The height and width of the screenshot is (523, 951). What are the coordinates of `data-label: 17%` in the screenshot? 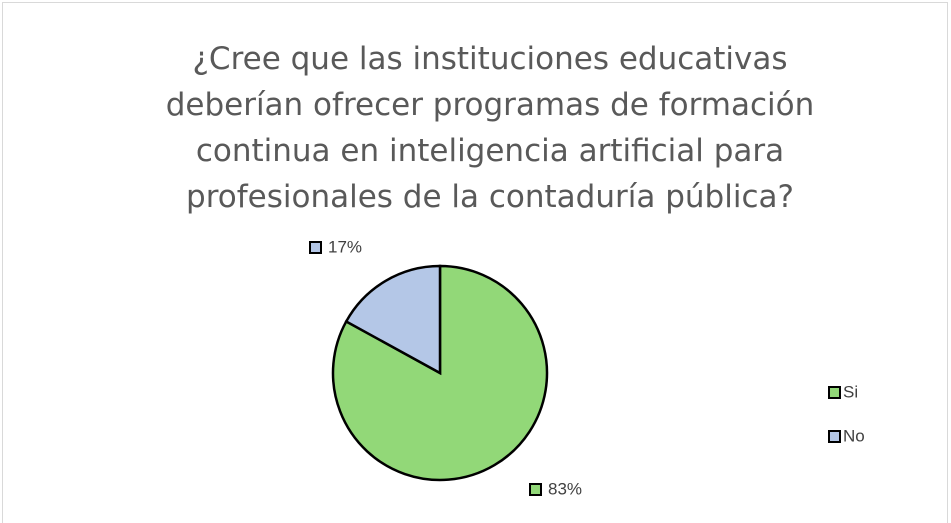 It's located at (345, 246).